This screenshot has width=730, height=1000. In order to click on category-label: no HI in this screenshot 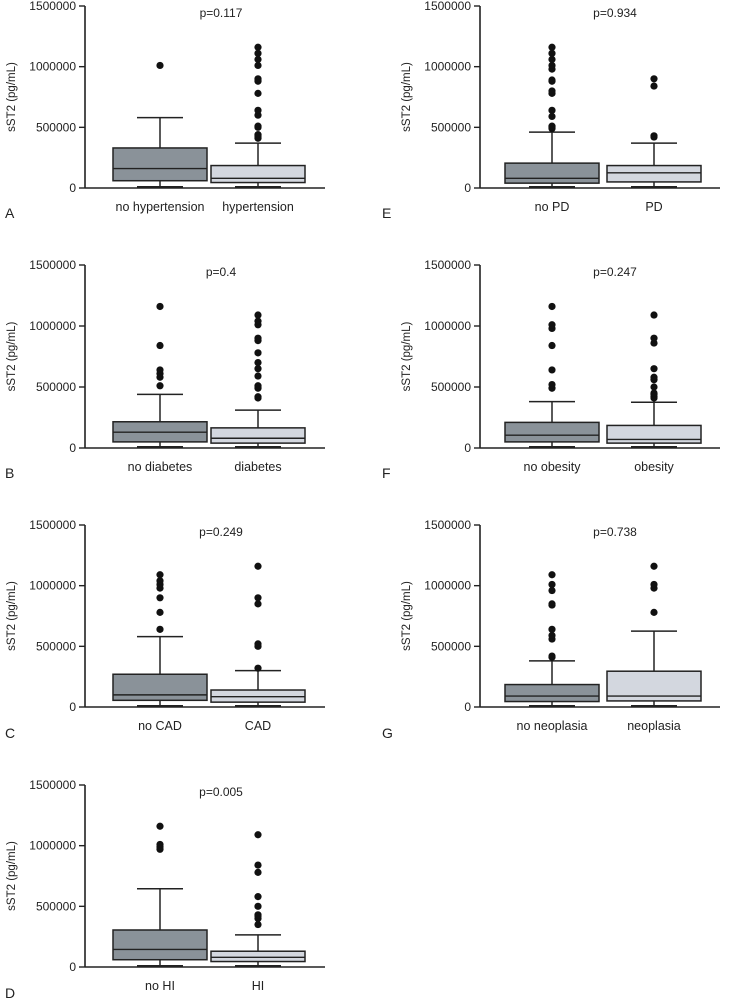, I will do `click(160, 986)`.